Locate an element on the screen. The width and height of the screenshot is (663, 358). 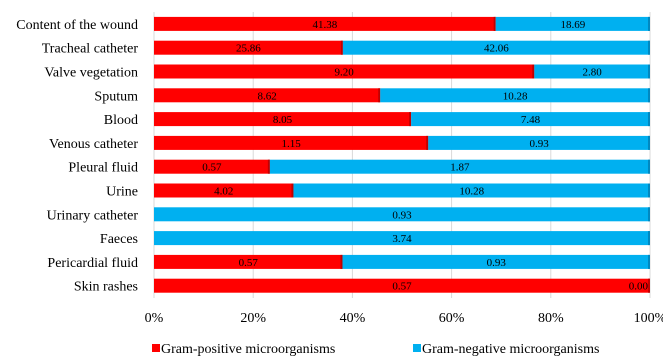
category-label: Content of the wound is located at coordinates (77, 25).